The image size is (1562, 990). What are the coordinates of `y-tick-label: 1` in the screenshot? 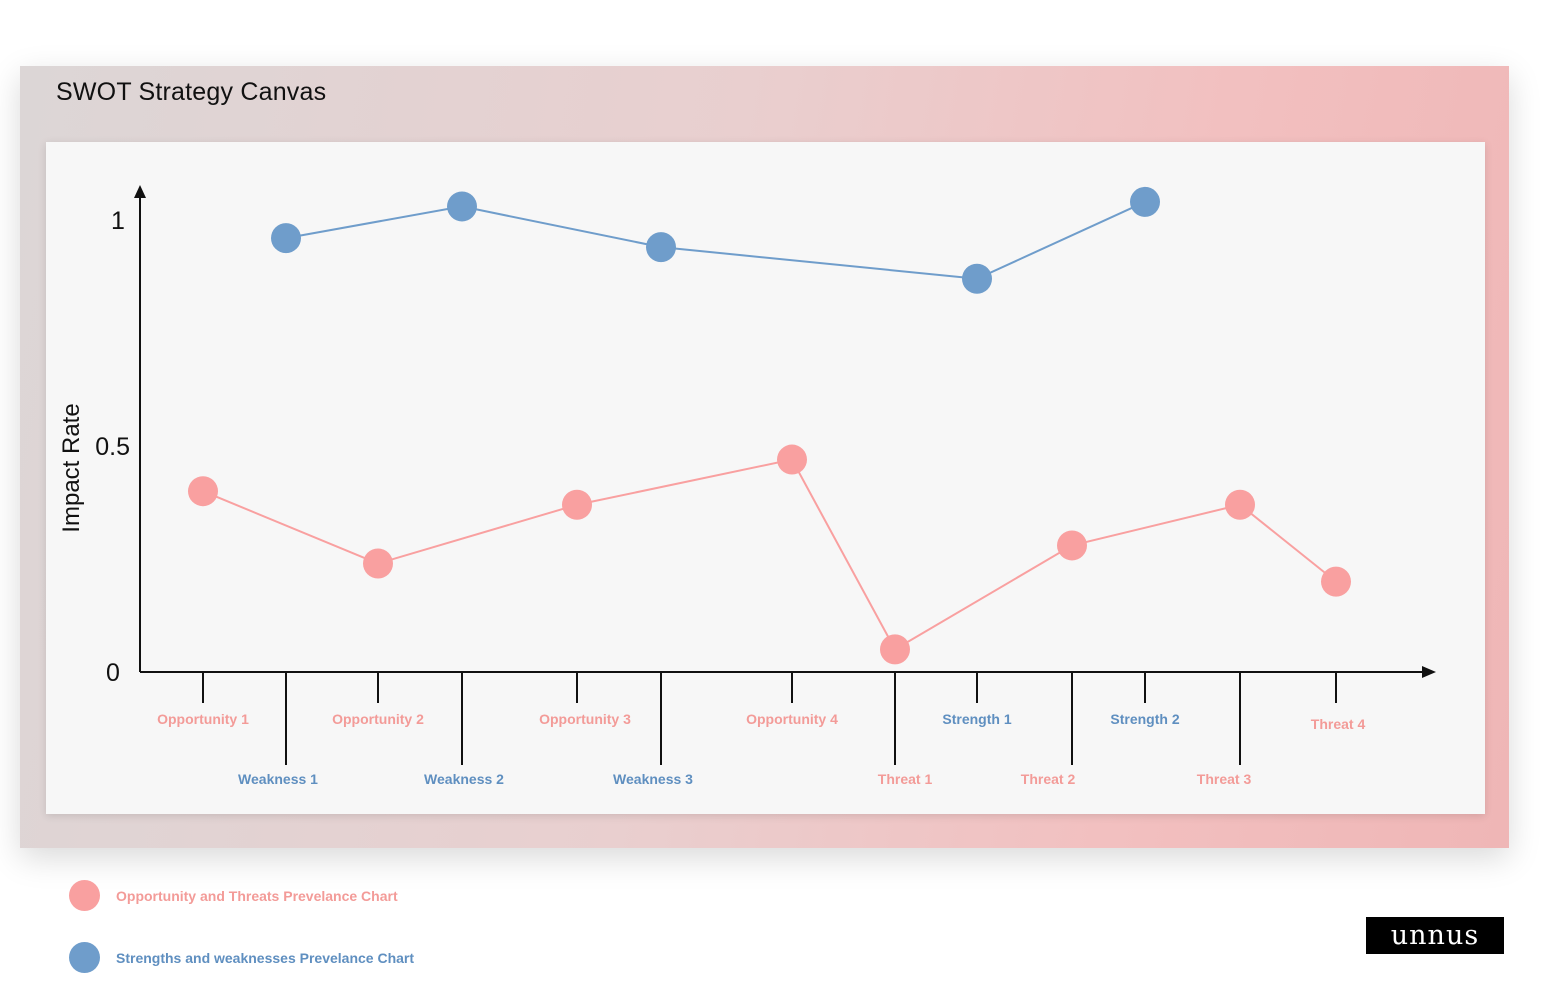 It's located at (118, 221).